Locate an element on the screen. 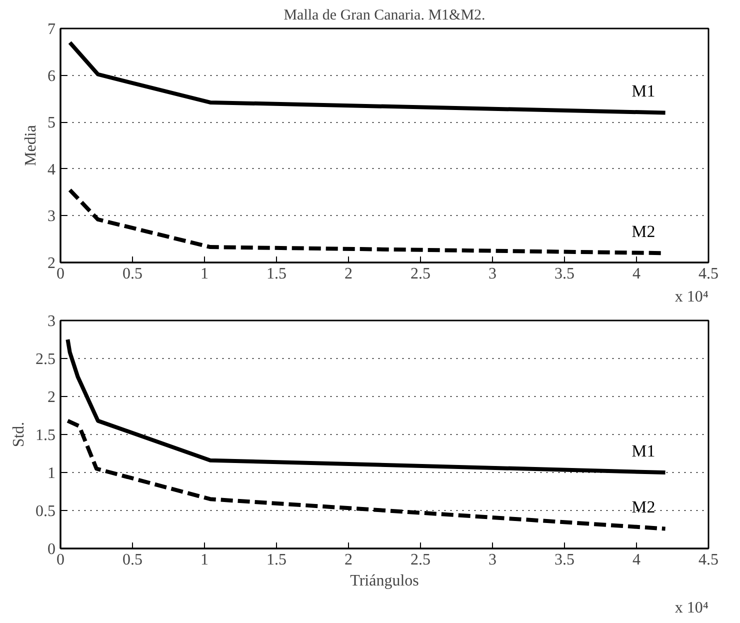 The width and height of the screenshot is (740, 623). y-tick-label: 7 is located at coordinates (52, 29).